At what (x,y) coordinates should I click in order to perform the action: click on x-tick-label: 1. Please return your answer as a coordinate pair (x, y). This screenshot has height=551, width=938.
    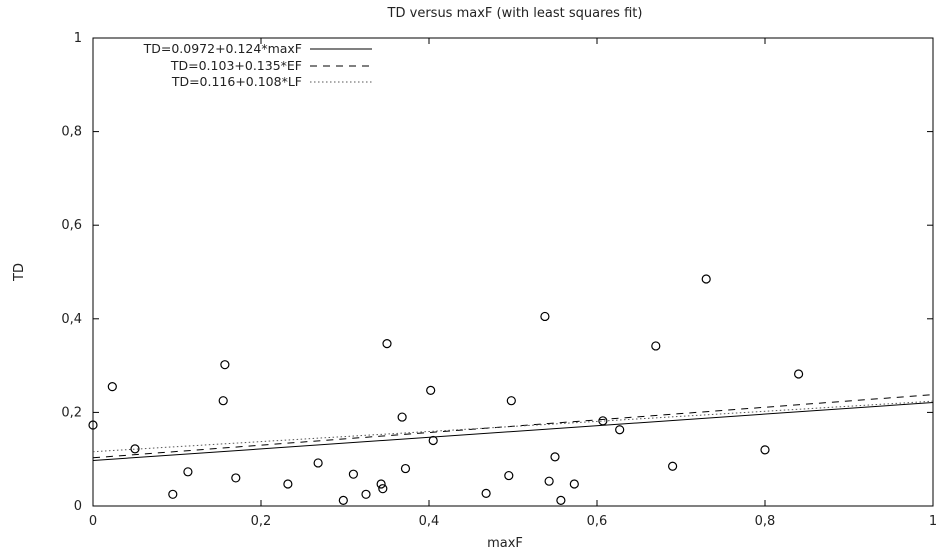
    Looking at the image, I should click on (933, 521).